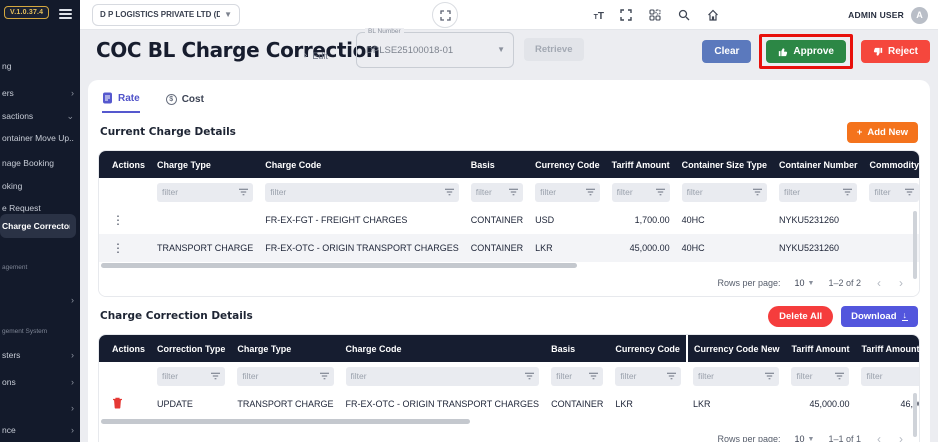 The height and width of the screenshot is (442, 938). What do you see at coordinates (21, 208) in the screenshot?
I see `sidebar-item-request: e Request` at bounding box center [21, 208].